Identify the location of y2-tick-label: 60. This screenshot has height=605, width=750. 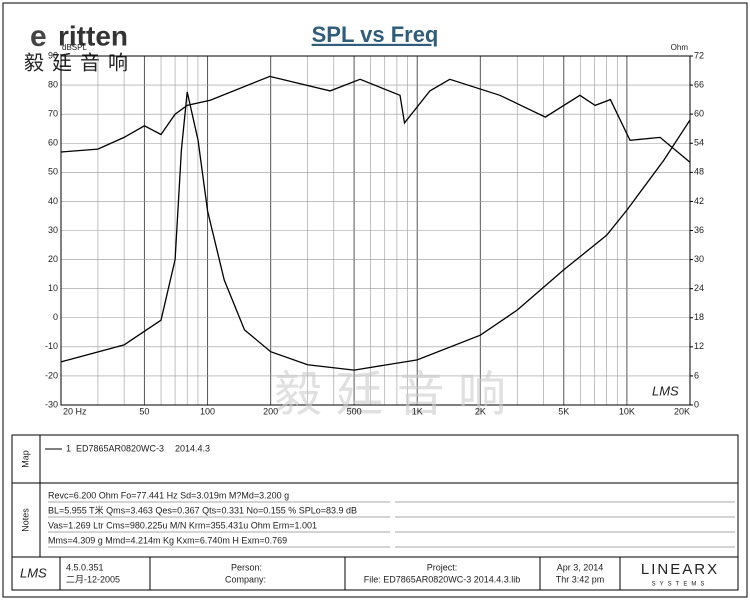
(699, 114).